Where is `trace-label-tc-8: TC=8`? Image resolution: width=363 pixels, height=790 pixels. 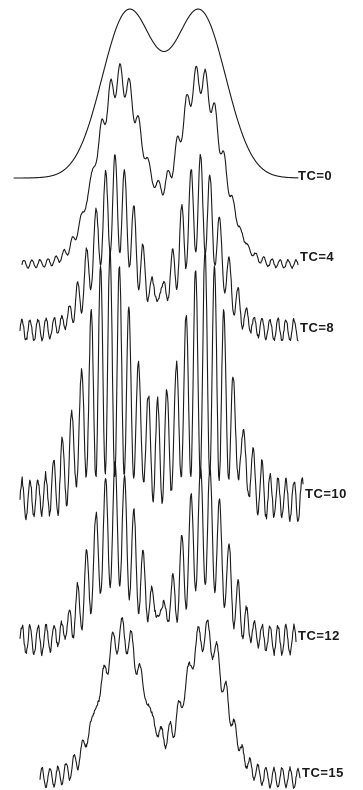 trace-label-tc-8: TC=8 is located at coordinates (317, 327).